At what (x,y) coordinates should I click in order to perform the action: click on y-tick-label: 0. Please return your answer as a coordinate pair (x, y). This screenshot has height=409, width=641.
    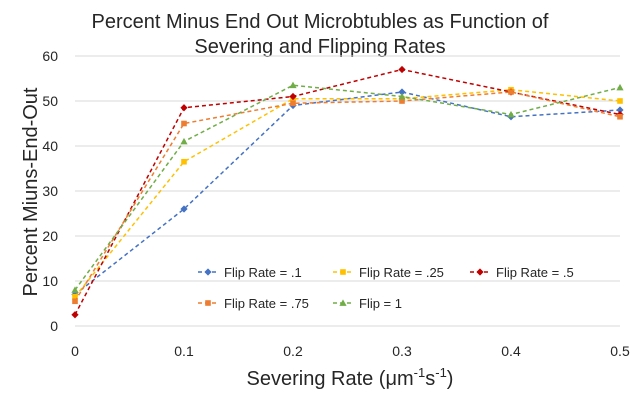
    Looking at the image, I should click on (54, 326).